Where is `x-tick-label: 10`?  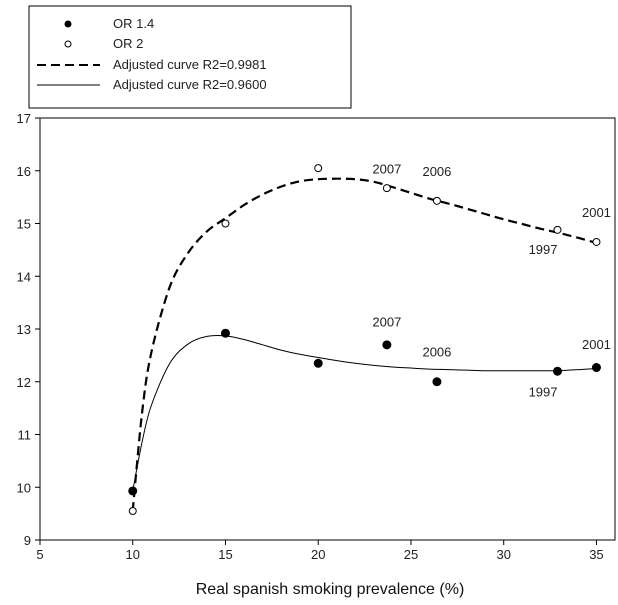 x-tick-label: 10 is located at coordinates (133, 554).